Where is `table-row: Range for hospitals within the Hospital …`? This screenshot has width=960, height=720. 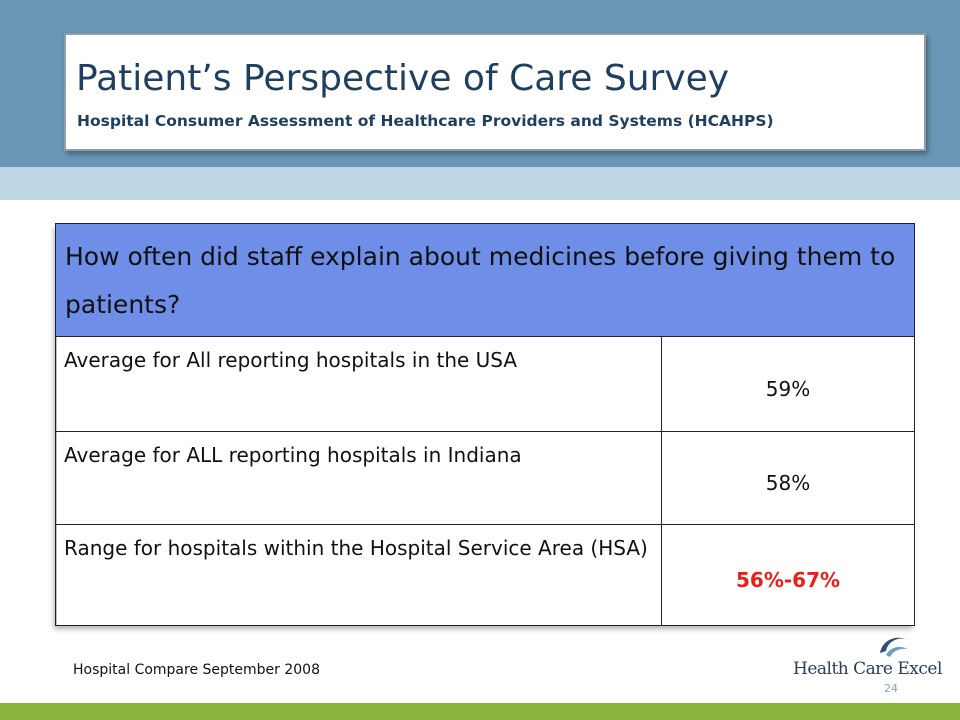 table-row: Range for hospitals within the Hospital … is located at coordinates (485, 575).